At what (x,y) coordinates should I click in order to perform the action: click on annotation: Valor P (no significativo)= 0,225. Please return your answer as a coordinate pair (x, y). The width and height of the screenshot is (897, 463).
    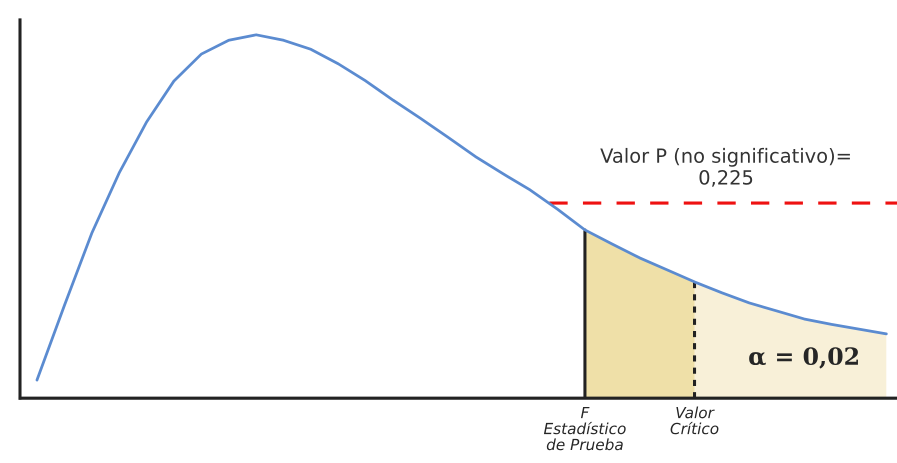
    Looking at the image, I should click on (725, 167).